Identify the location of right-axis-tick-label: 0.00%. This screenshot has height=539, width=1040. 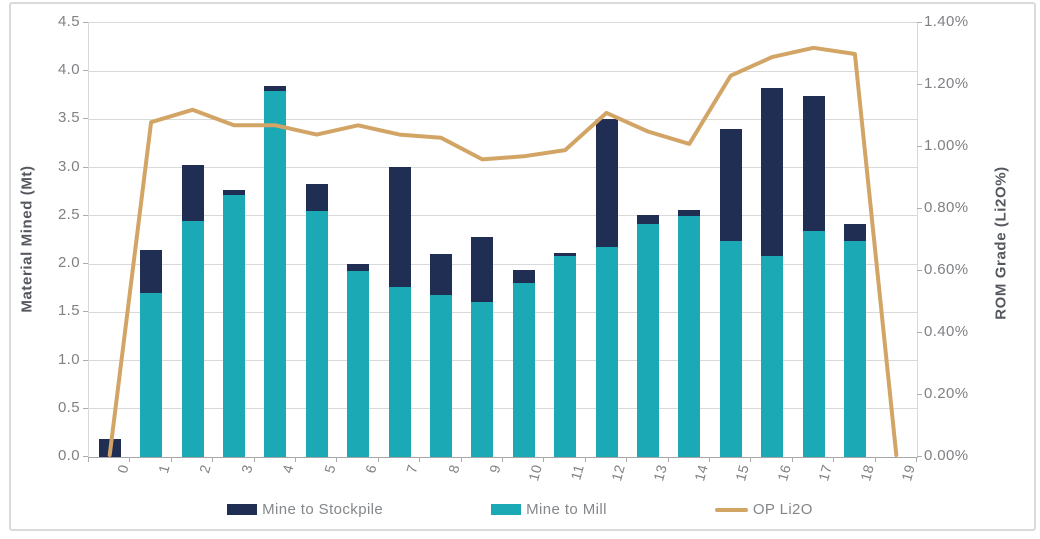
(946, 455).